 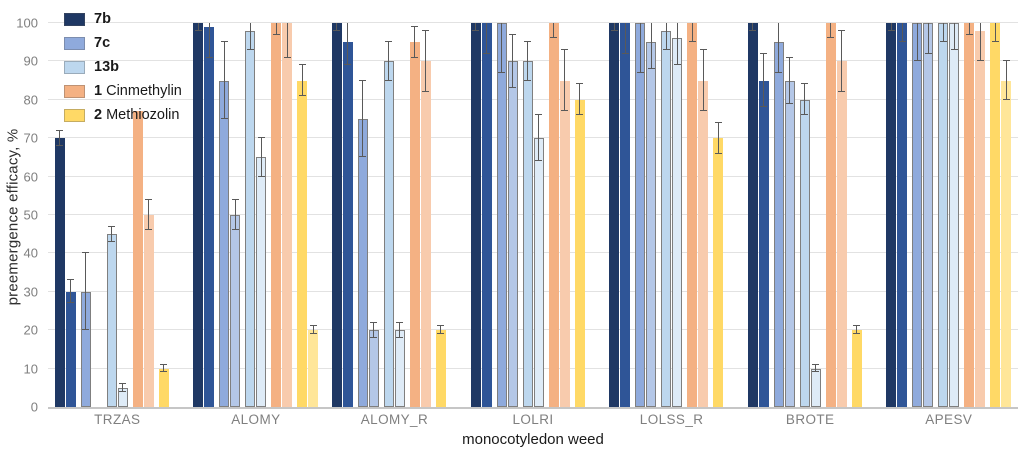 I want to click on x-category-label: LOLRI, so click(x=533, y=419).